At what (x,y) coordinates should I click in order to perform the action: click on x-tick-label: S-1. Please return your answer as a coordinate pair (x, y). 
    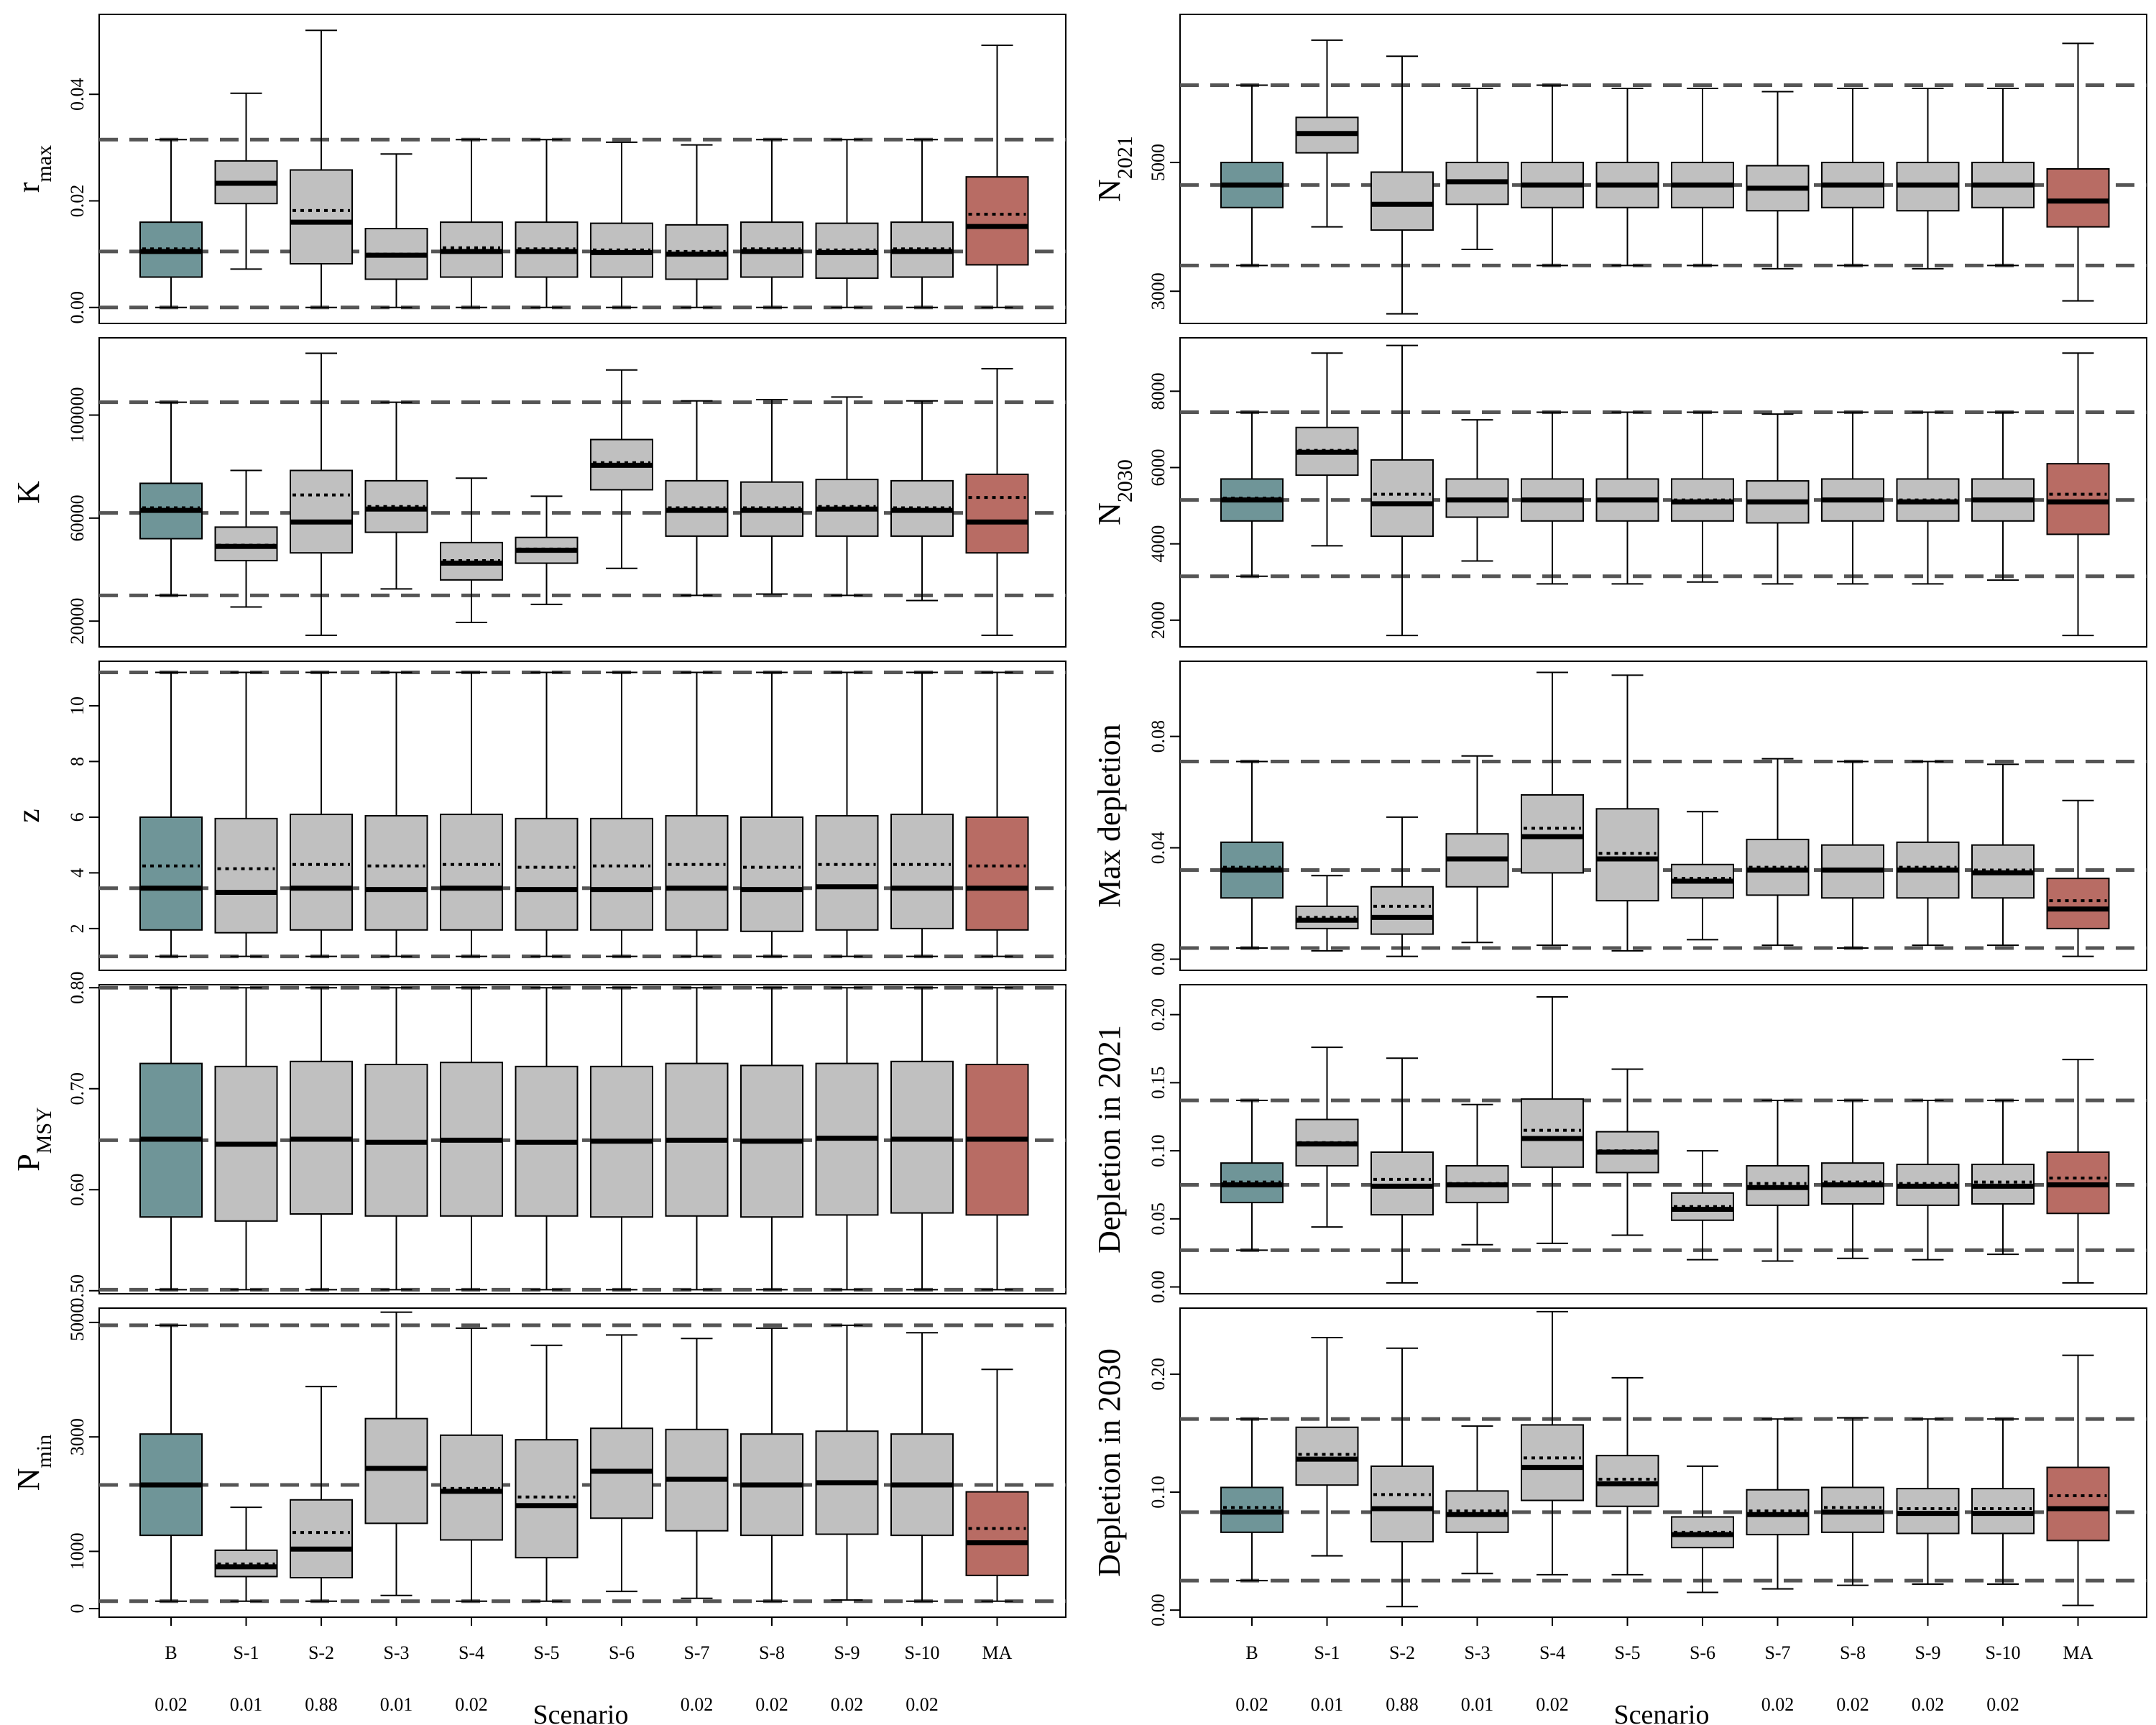
    Looking at the image, I should click on (1327, 1652).